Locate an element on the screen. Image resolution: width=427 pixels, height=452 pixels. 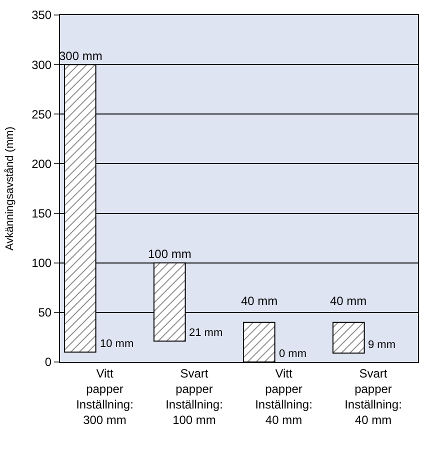
annotation: 21 mm is located at coordinates (206, 333).